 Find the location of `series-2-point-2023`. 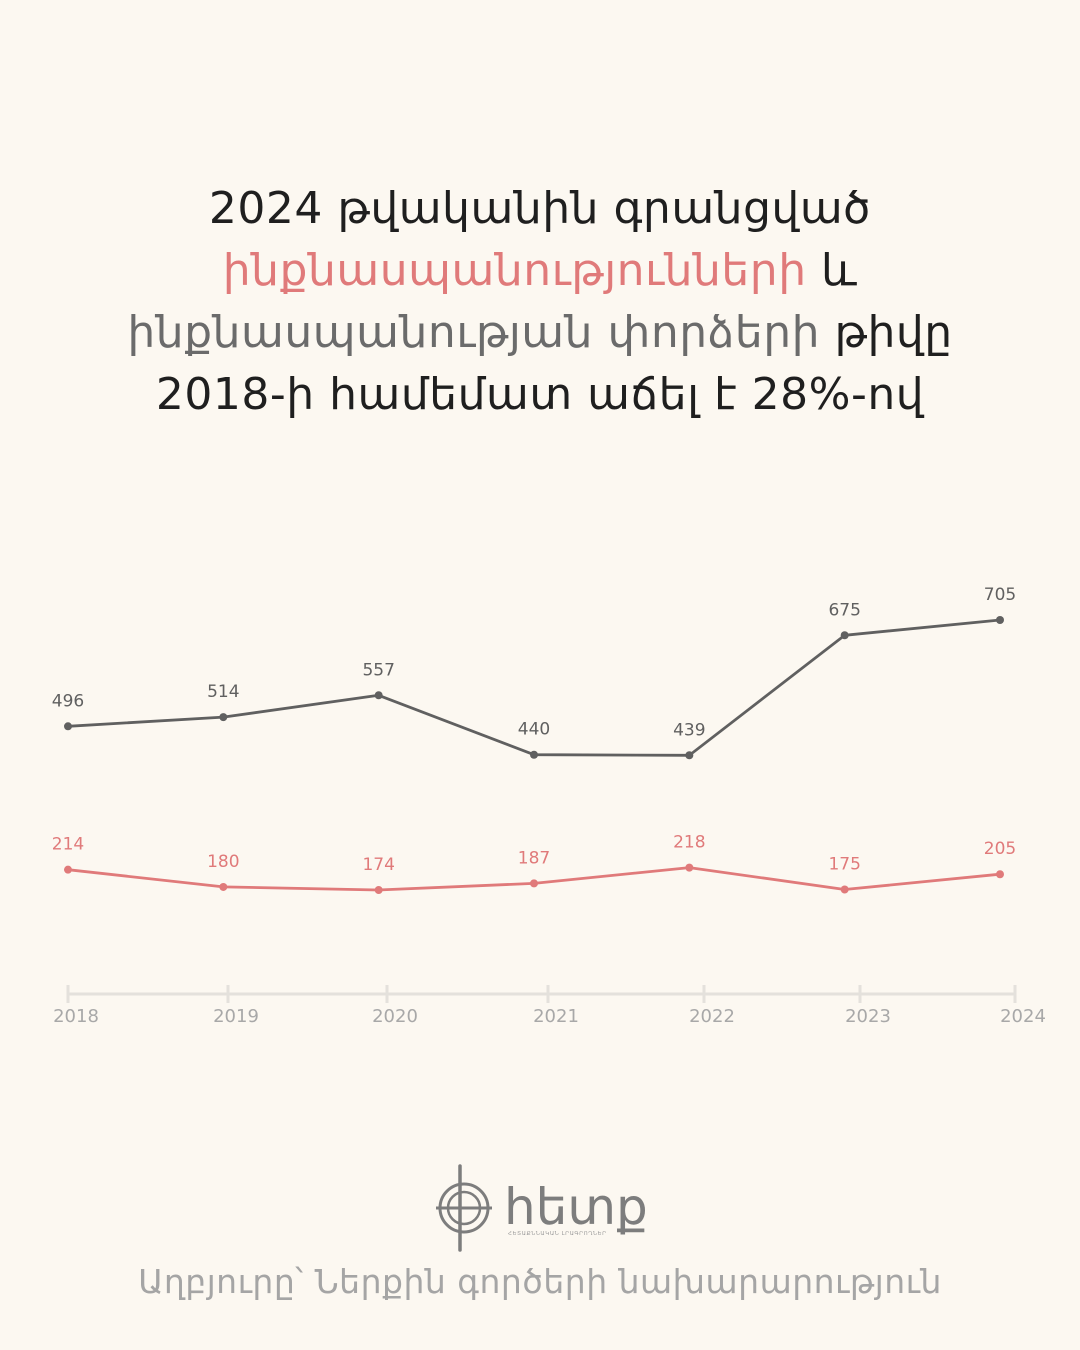

series-2-point-2023 is located at coordinates (844, 889).